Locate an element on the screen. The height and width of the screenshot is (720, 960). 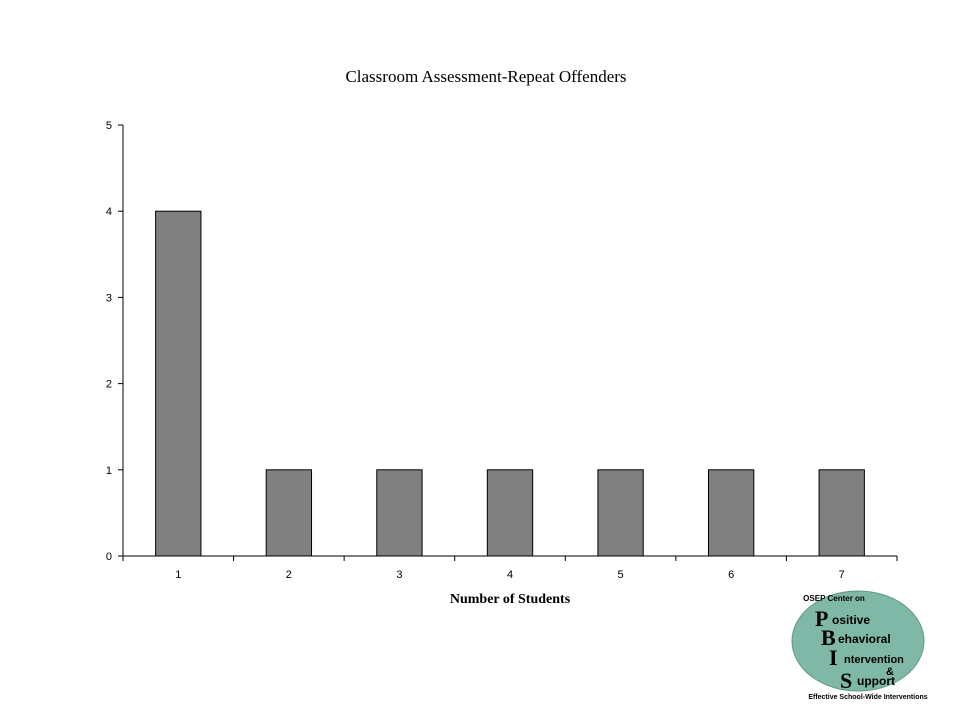
x-tick-label: 5 is located at coordinates (621, 575).